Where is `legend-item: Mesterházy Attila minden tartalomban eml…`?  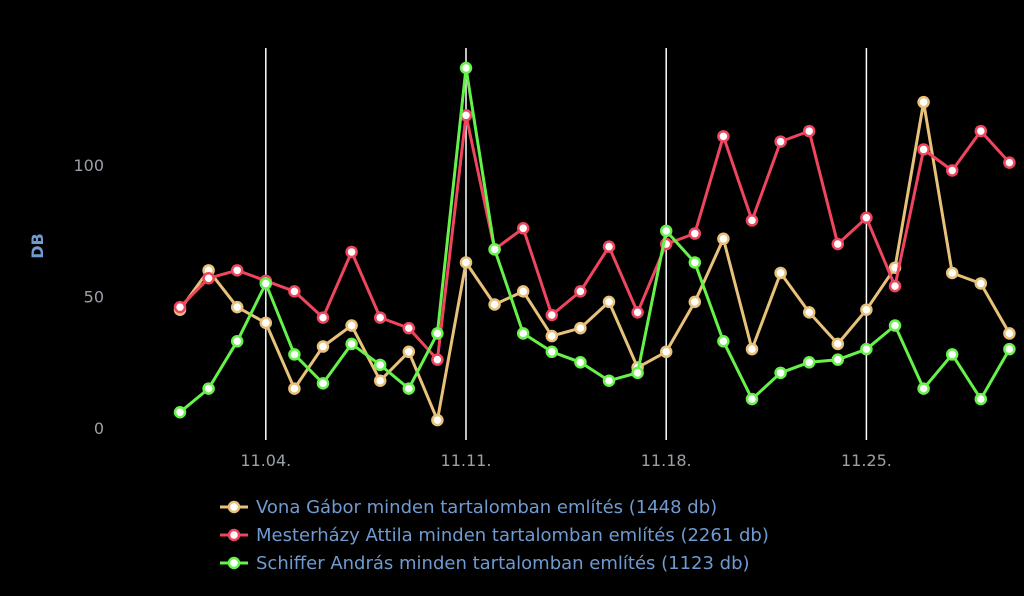 legend-item: Mesterházy Attila minden tartalomban eml… is located at coordinates (494, 535).